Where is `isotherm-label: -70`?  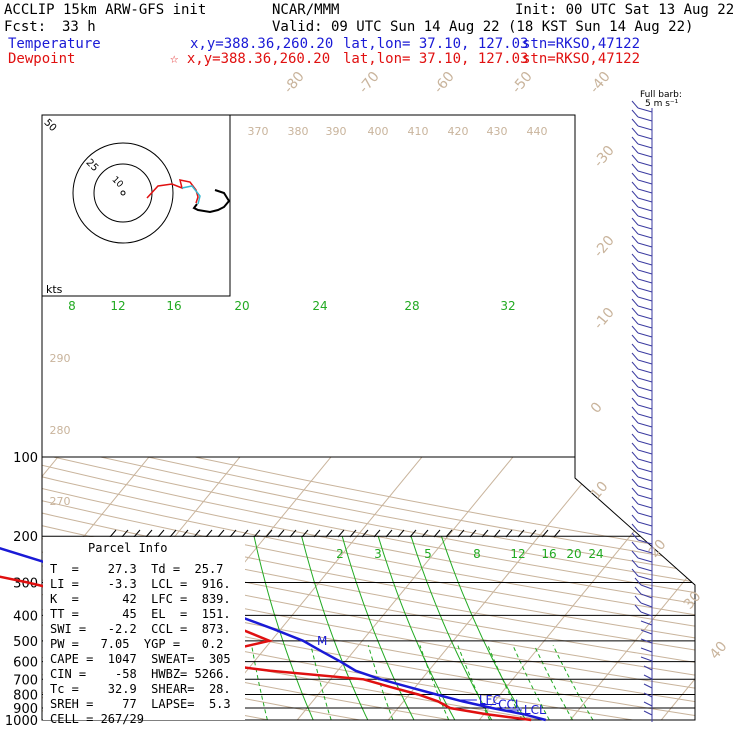
isotherm-label: -70 is located at coordinates (369, 83).